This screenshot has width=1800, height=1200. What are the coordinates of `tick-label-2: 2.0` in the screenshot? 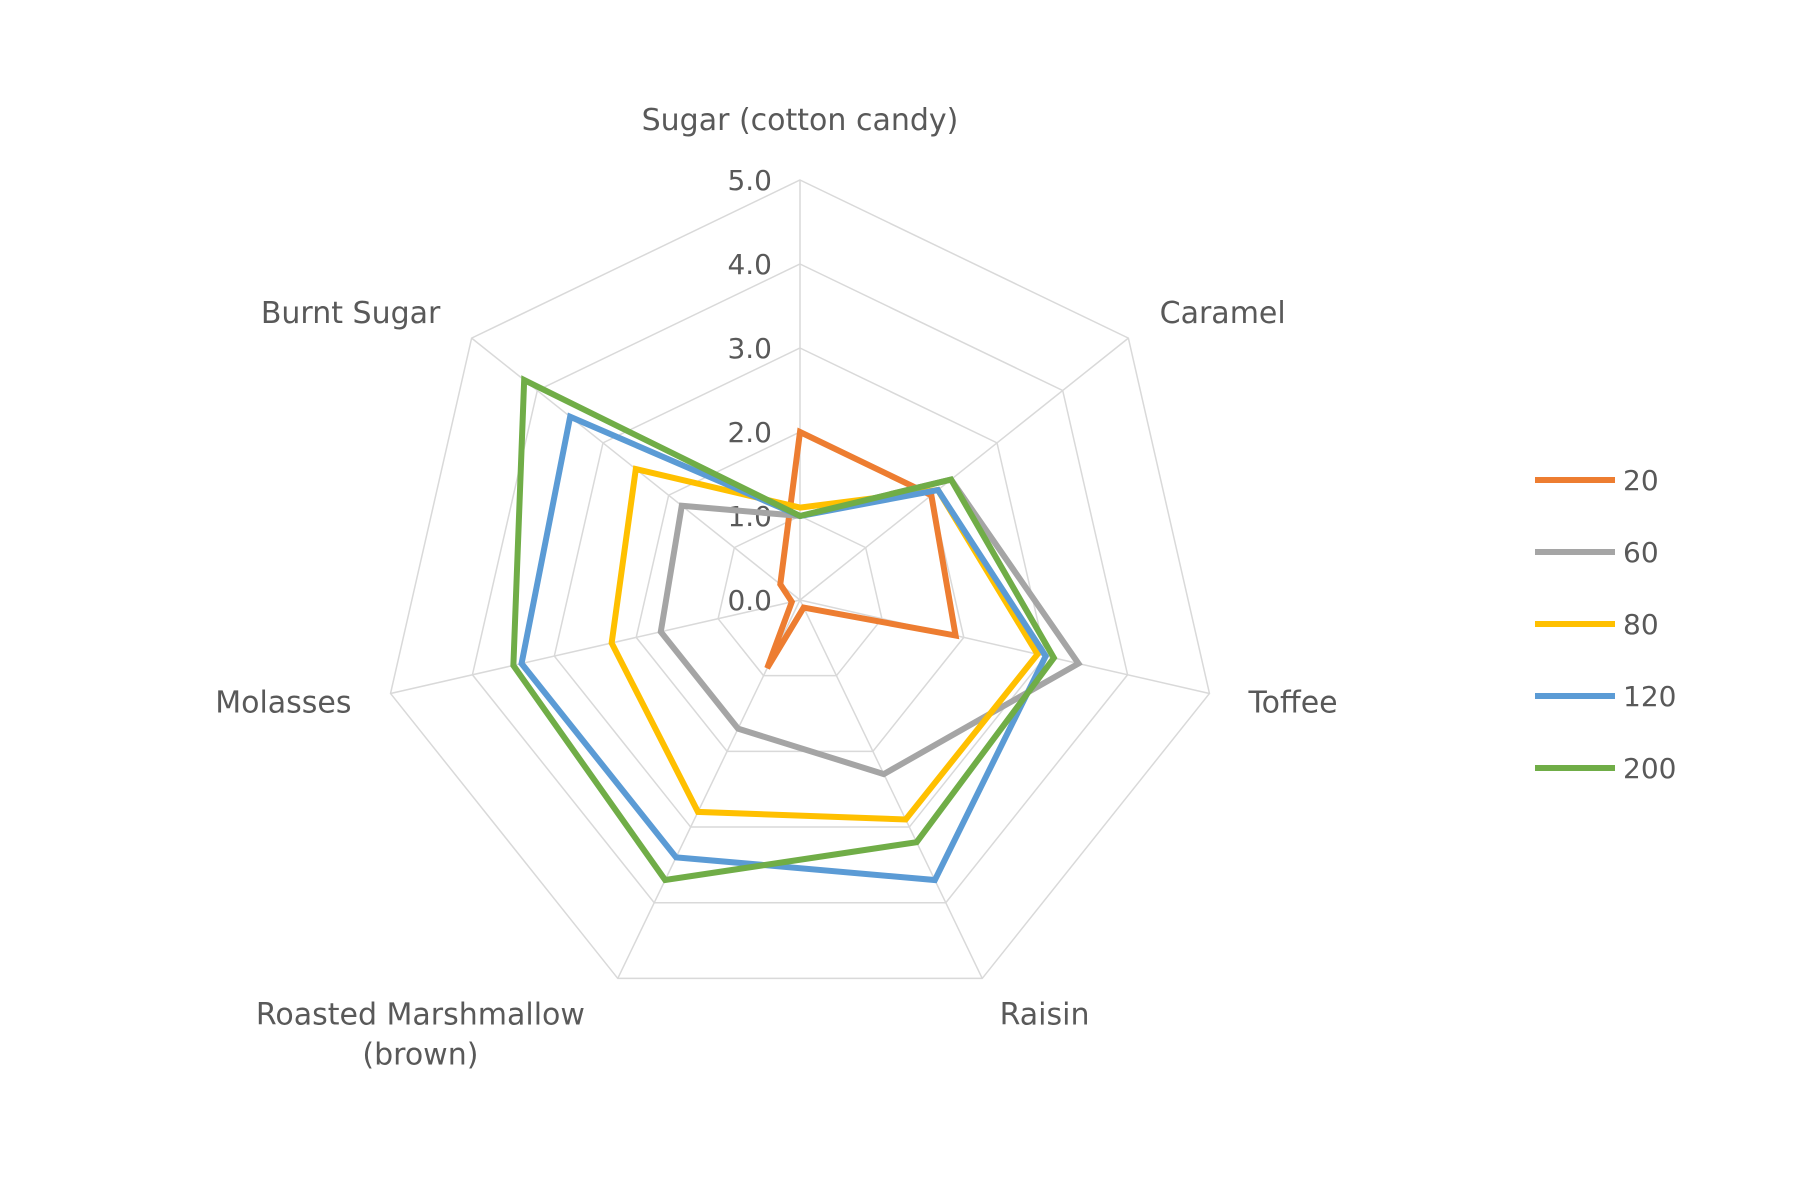 It's located at (749, 432).